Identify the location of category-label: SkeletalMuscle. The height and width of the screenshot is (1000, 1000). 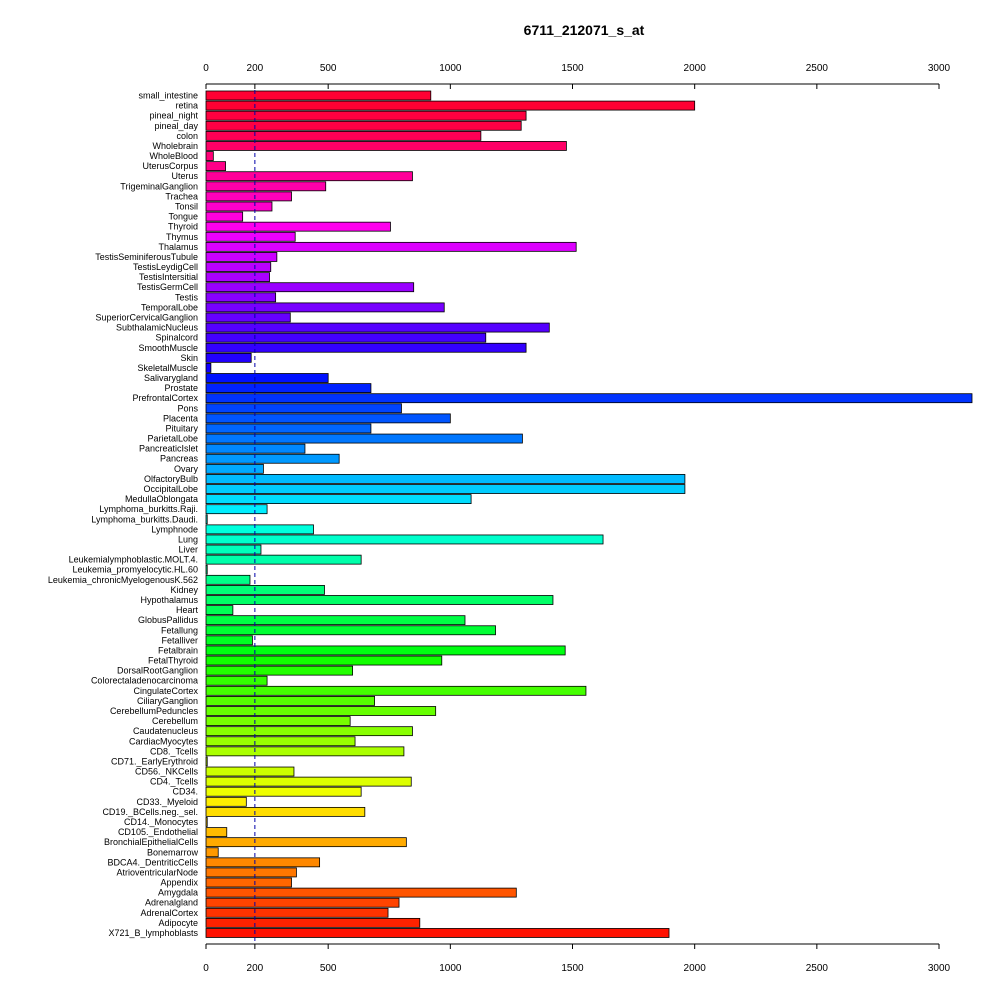
(167, 368).